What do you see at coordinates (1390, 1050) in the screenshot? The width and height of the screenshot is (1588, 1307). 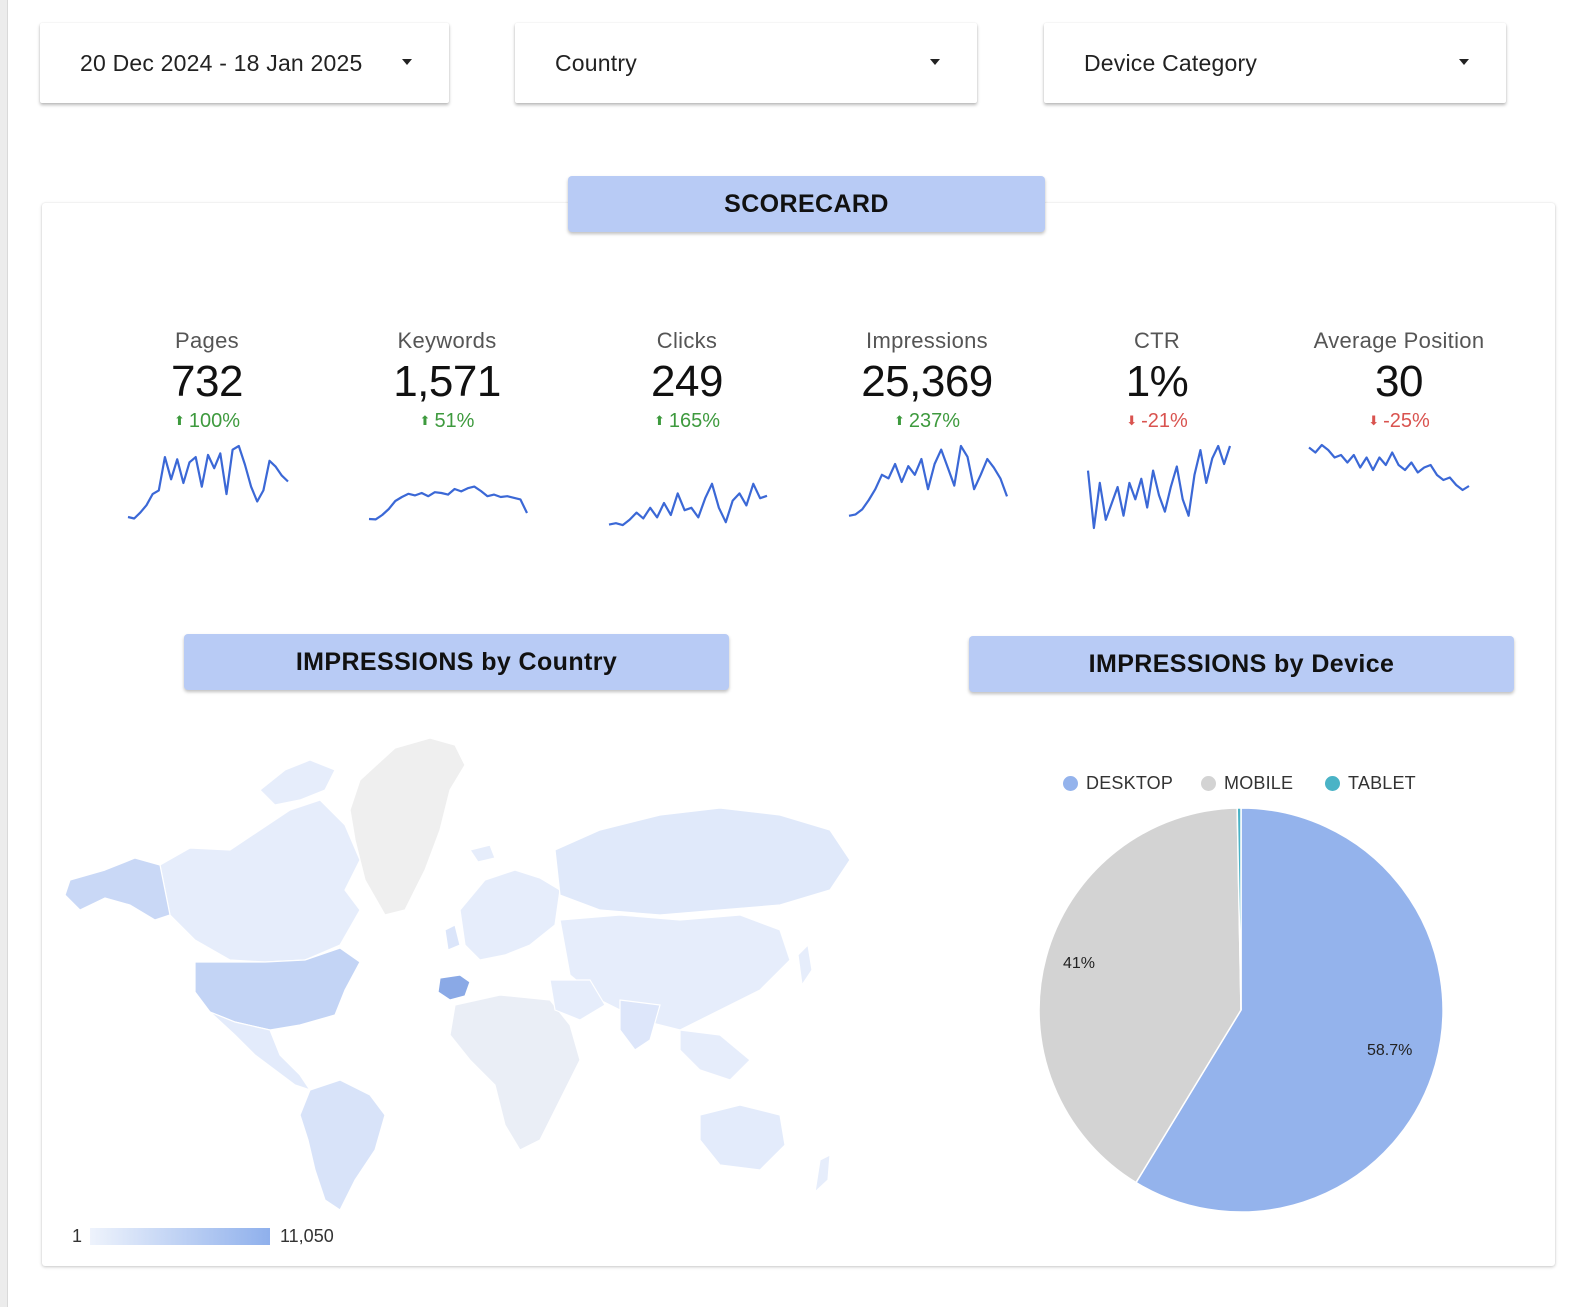 I see `pie-label-desktop: 58.7%` at bounding box center [1390, 1050].